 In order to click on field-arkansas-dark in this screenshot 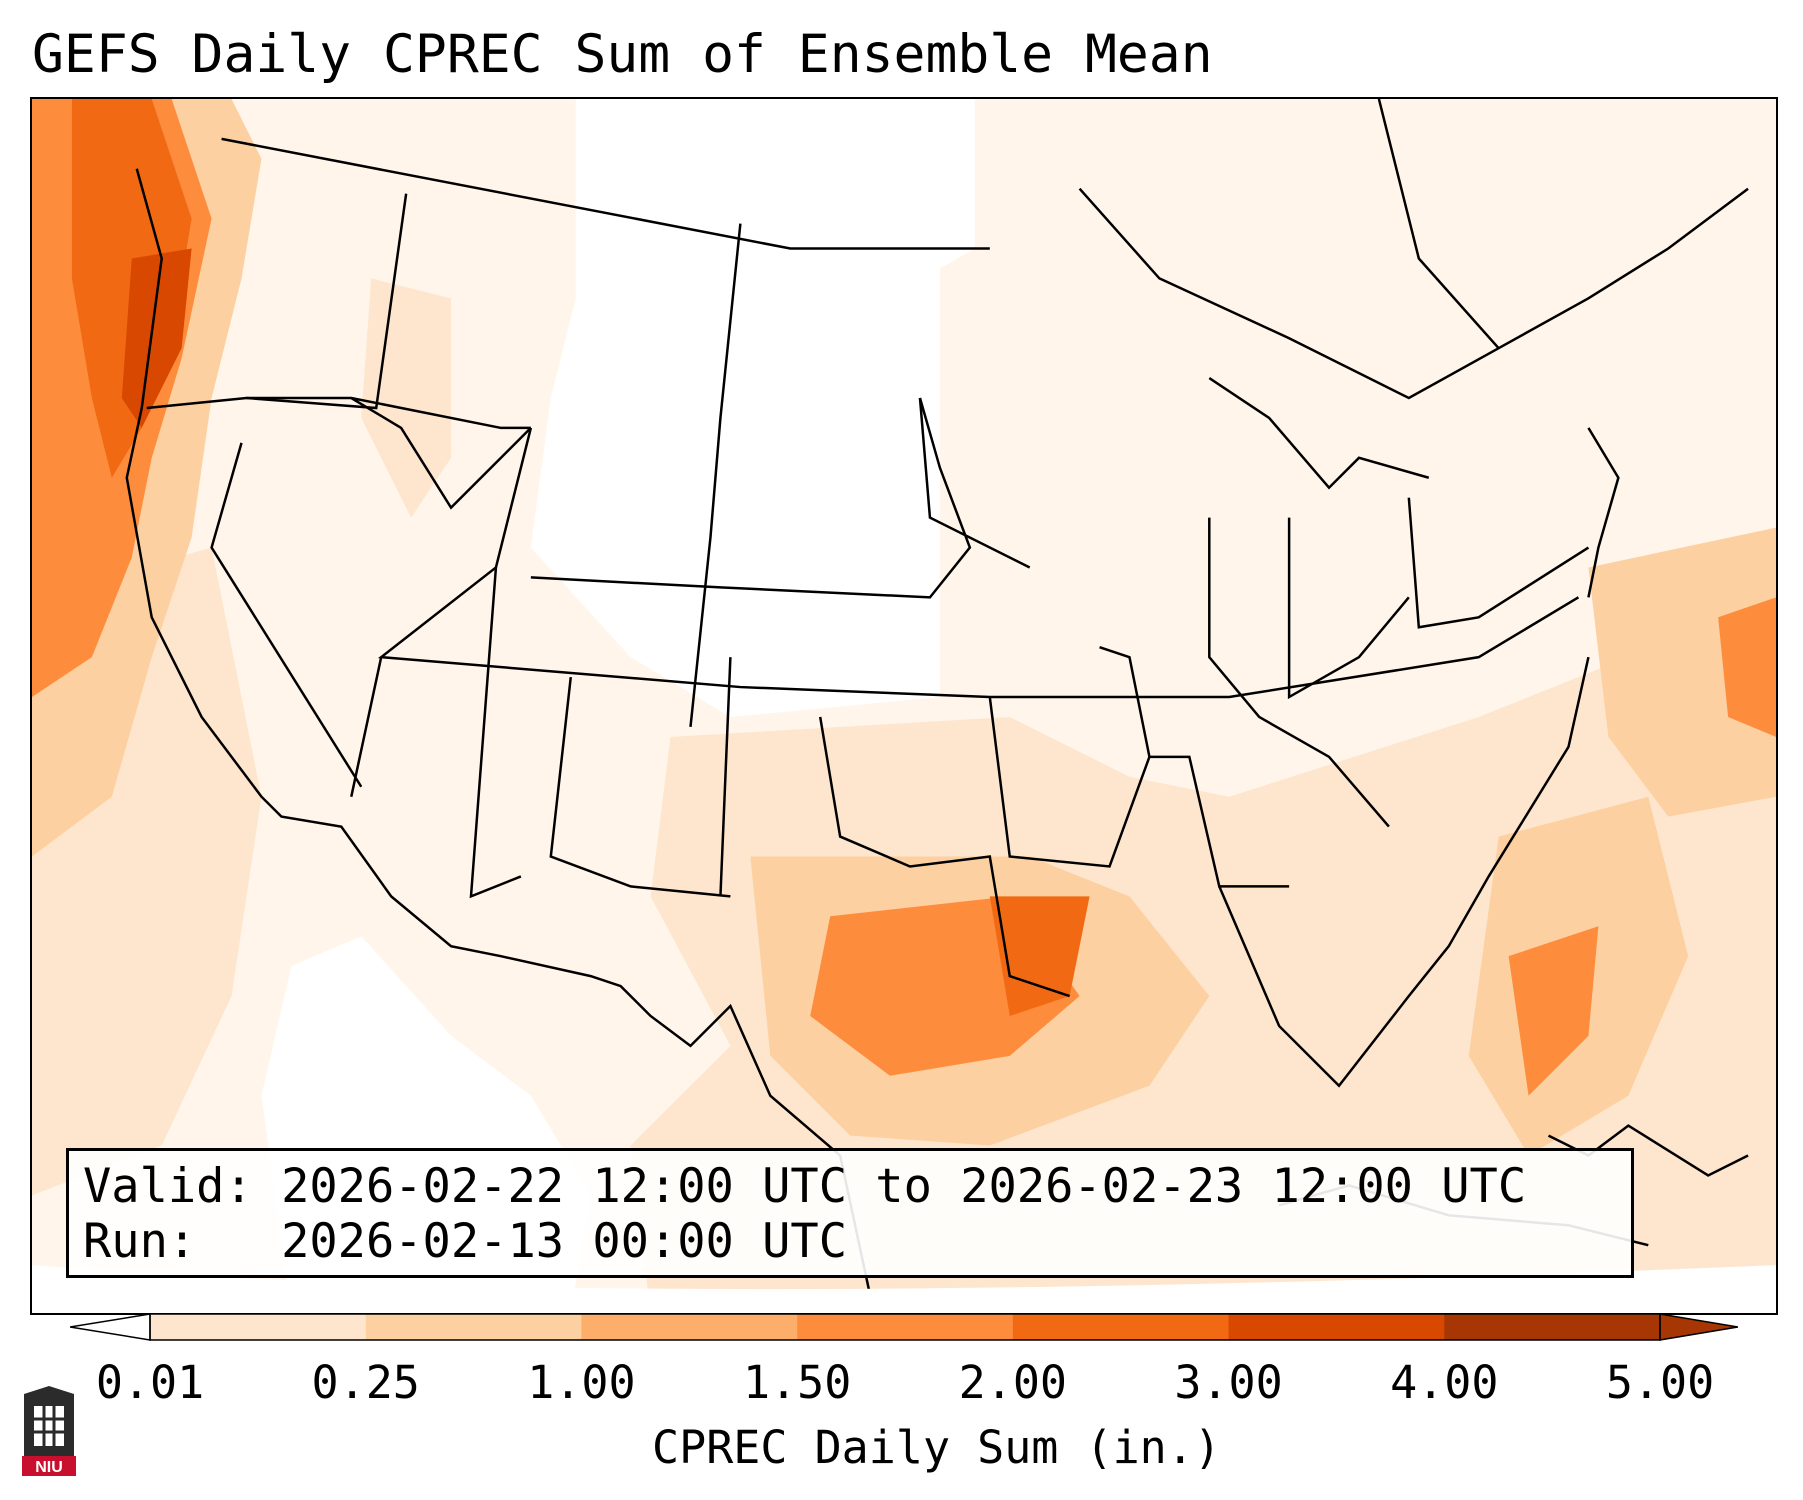, I will do `click(1039, 956)`.